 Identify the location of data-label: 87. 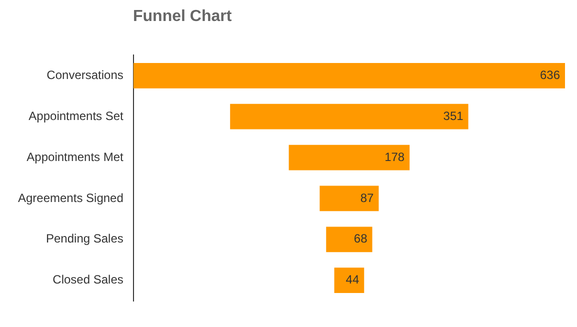
(367, 197).